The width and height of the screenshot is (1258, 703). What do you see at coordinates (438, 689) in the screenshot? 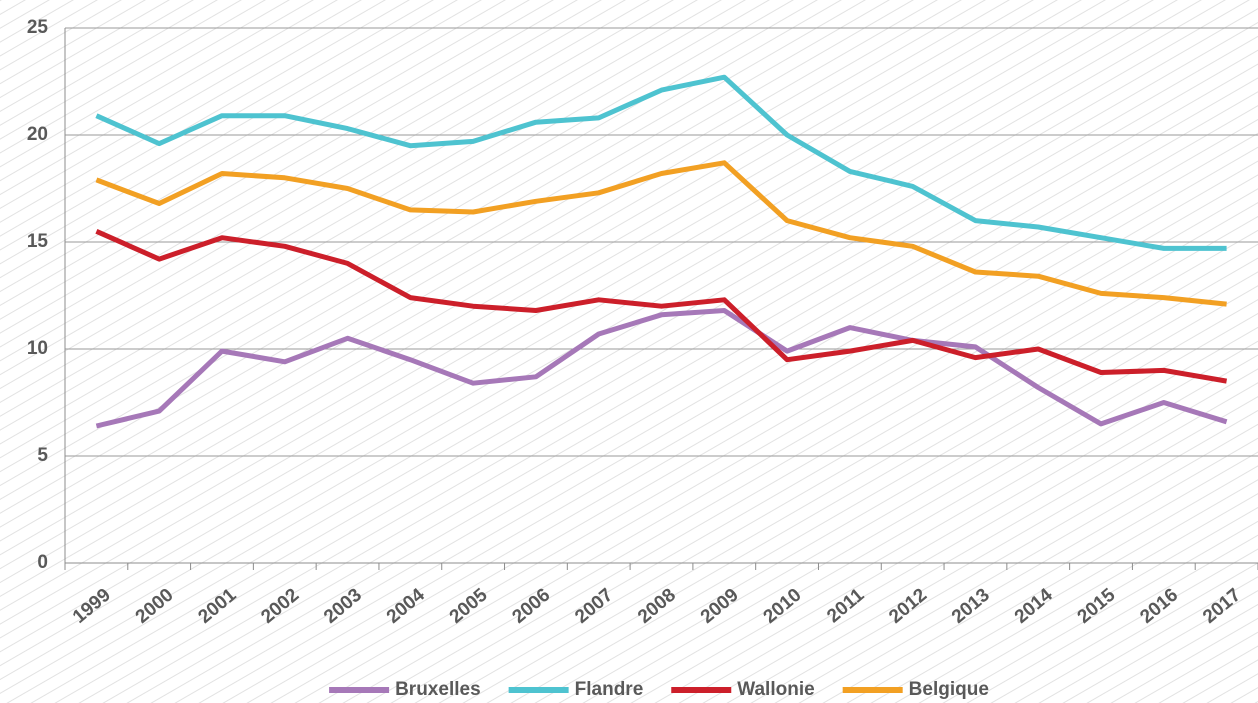
I see `legend-label: Bruxelles` at bounding box center [438, 689].